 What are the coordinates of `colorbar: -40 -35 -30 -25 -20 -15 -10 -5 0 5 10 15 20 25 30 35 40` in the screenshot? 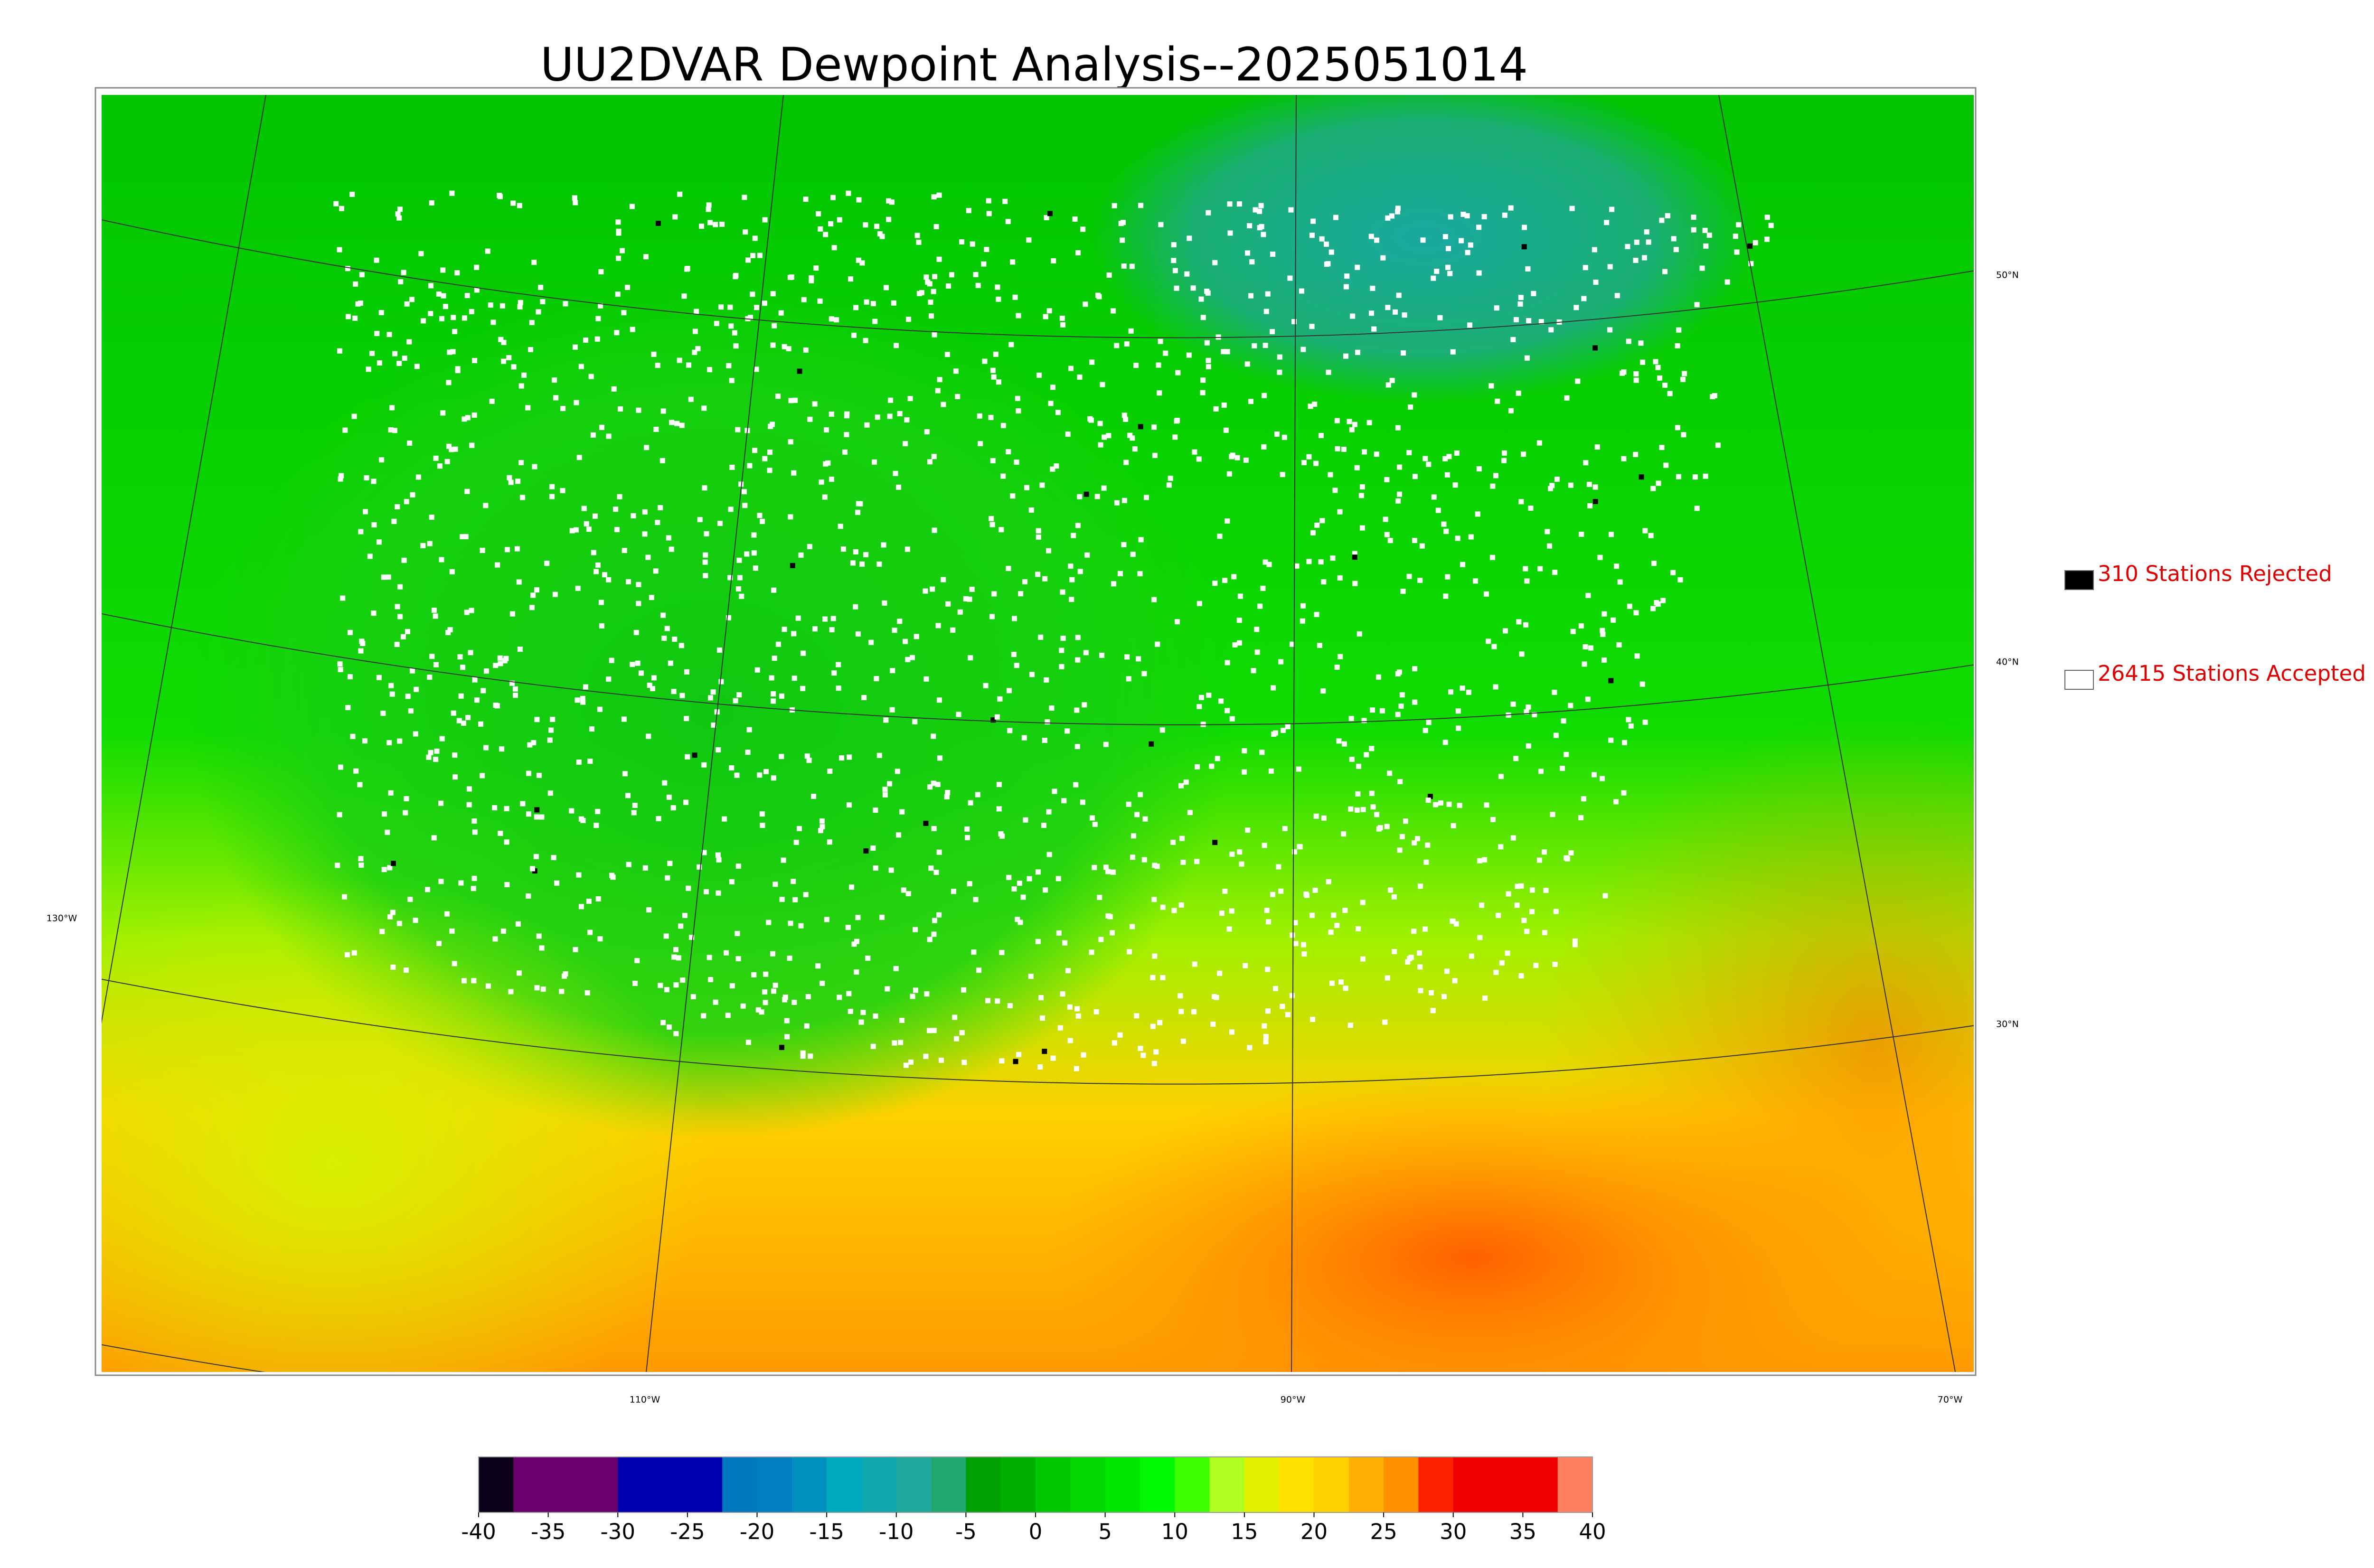 It's located at (1033, 1500).